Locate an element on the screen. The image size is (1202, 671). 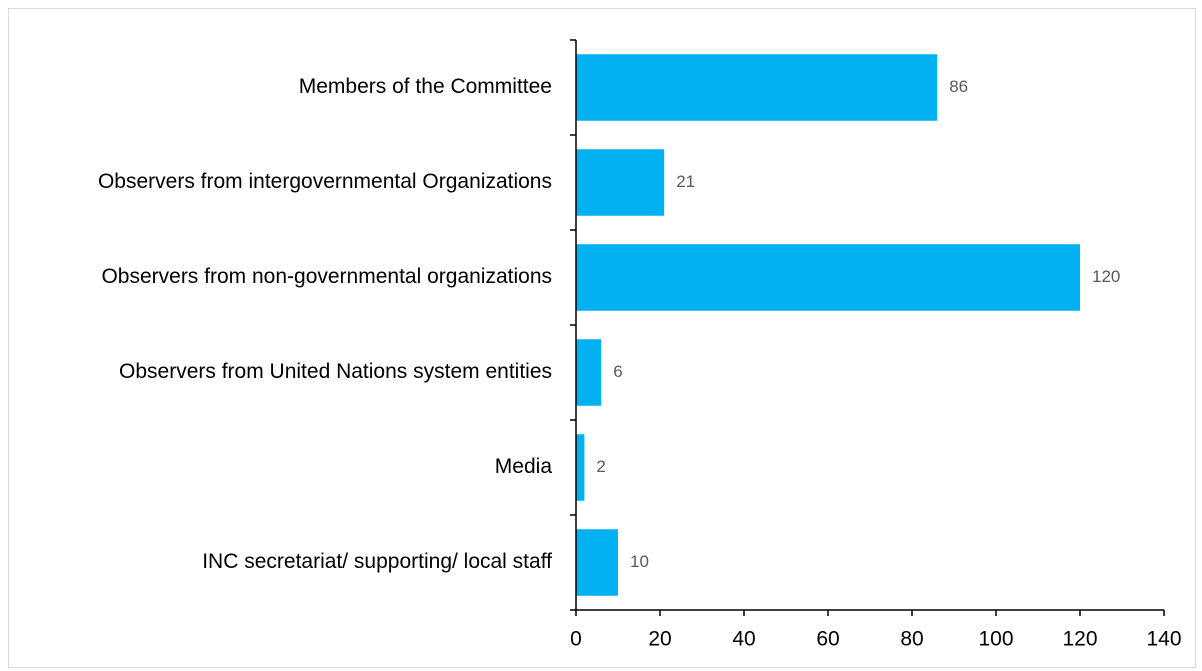
category-label: Media is located at coordinates (524, 466).